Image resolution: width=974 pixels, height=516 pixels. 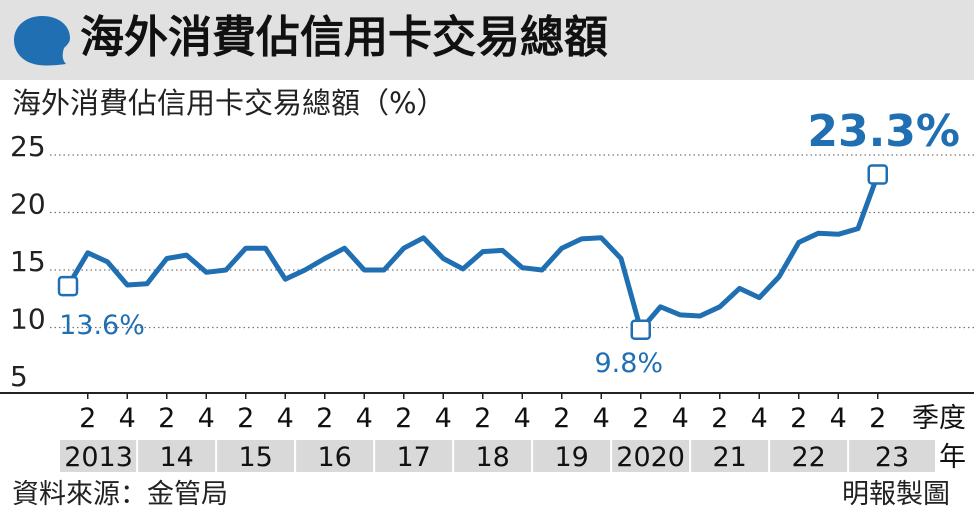 I want to click on year-label: 16, so click(x=334, y=457).